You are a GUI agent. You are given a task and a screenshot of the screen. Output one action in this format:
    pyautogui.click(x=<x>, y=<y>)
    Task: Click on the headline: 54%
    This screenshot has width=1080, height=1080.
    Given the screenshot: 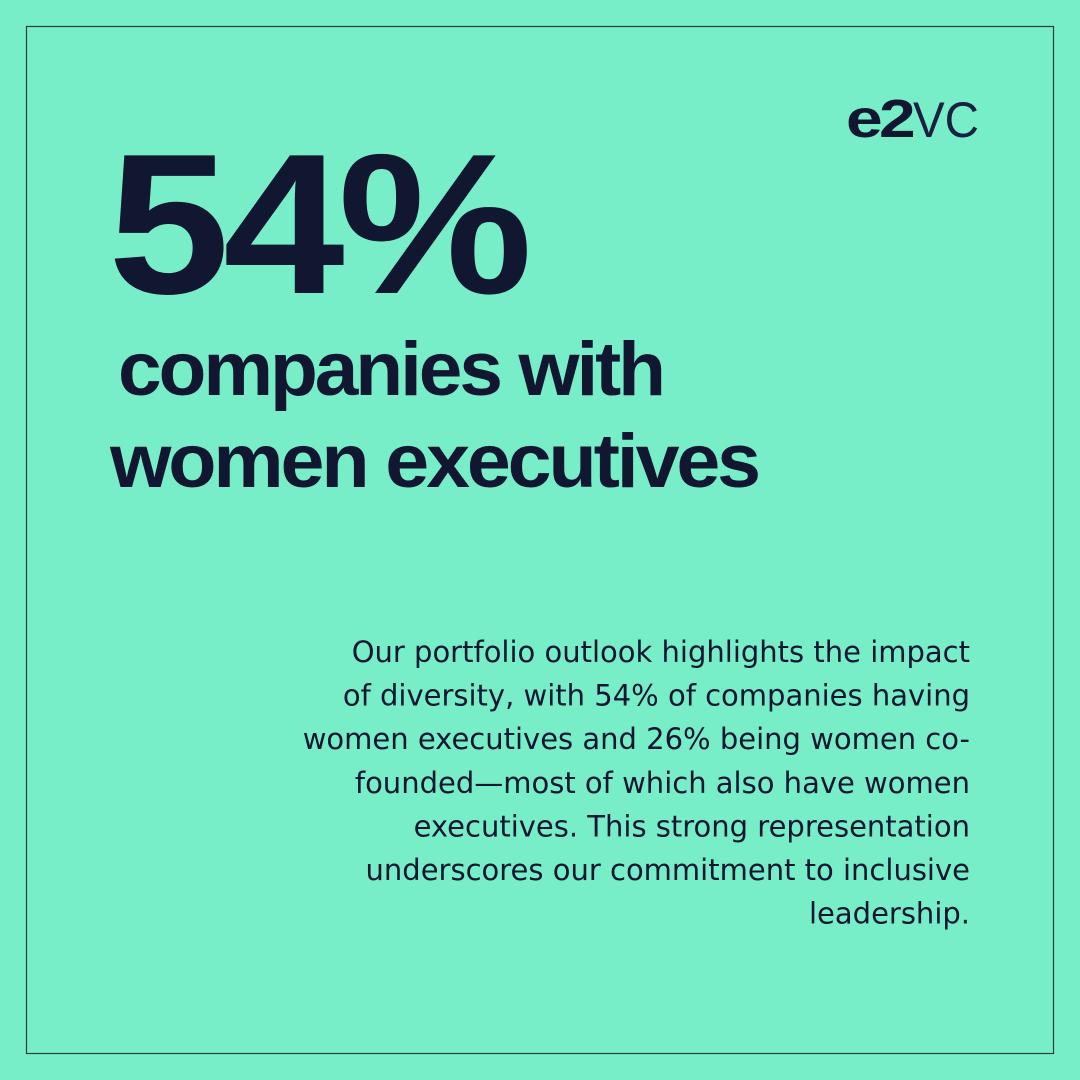 What is the action you would take?
    pyautogui.click(x=317, y=224)
    